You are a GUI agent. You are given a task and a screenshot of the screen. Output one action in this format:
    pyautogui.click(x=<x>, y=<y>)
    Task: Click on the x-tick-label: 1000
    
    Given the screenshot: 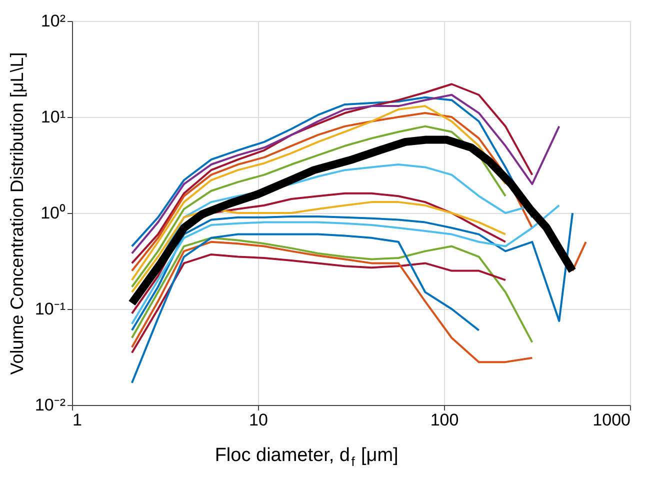 What is the action you would take?
    pyautogui.click(x=611, y=420)
    